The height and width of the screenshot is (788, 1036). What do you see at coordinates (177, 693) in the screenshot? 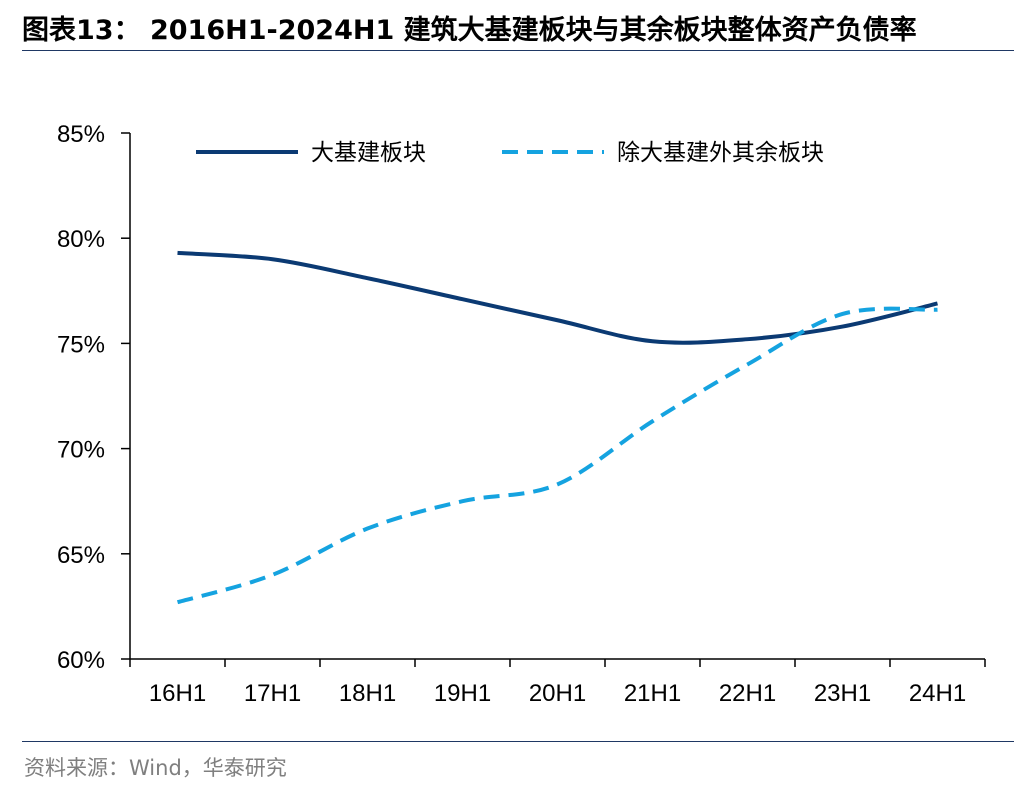
I see `x-tick-label: 16H1` at bounding box center [177, 693].